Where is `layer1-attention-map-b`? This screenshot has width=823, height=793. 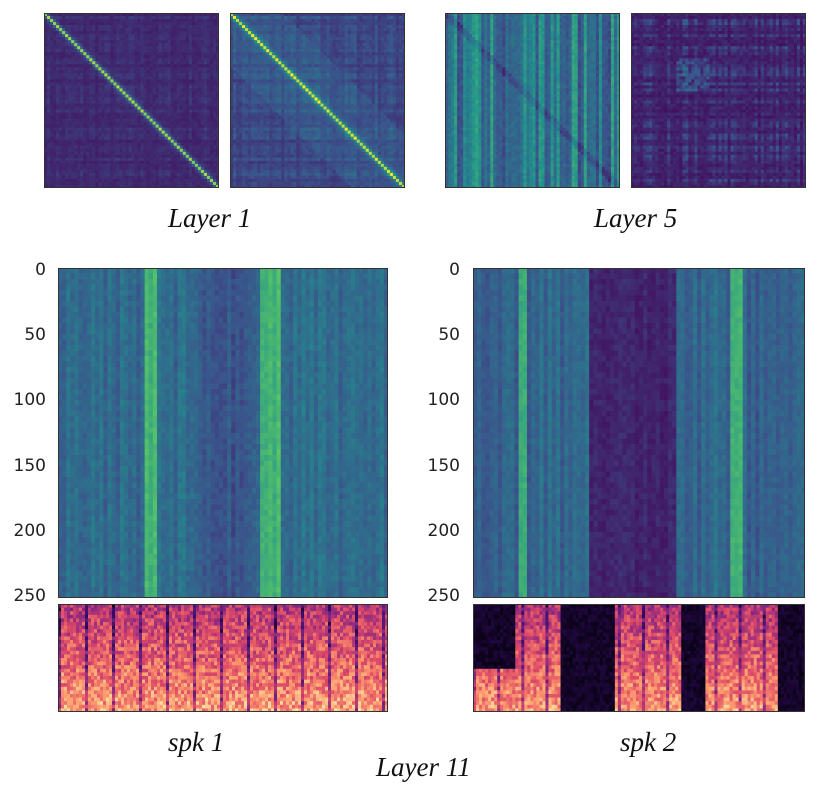 layer1-attention-map-b is located at coordinates (317, 100).